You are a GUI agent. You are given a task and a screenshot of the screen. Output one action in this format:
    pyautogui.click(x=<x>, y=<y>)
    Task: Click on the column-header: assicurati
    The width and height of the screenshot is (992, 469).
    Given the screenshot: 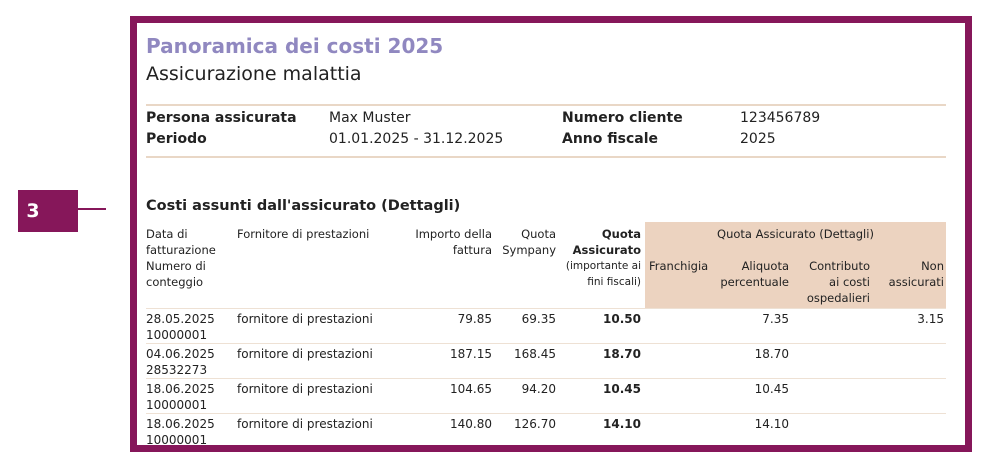 What is the action you would take?
    pyautogui.click(x=916, y=282)
    